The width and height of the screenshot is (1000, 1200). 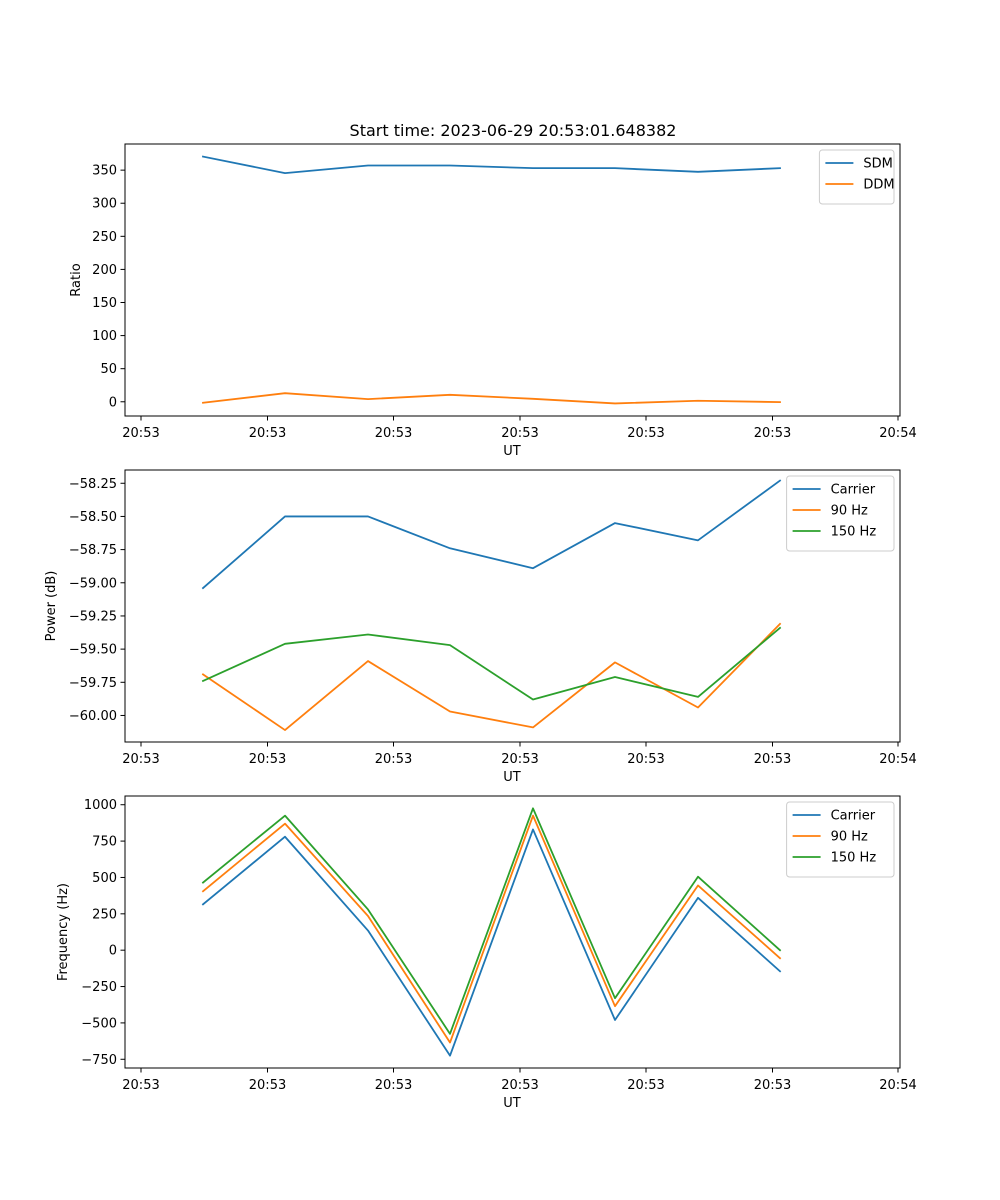 What do you see at coordinates (878, 185) in the screenshot?
I see `legend-entry: DDM` at bounding box center [878, 185].